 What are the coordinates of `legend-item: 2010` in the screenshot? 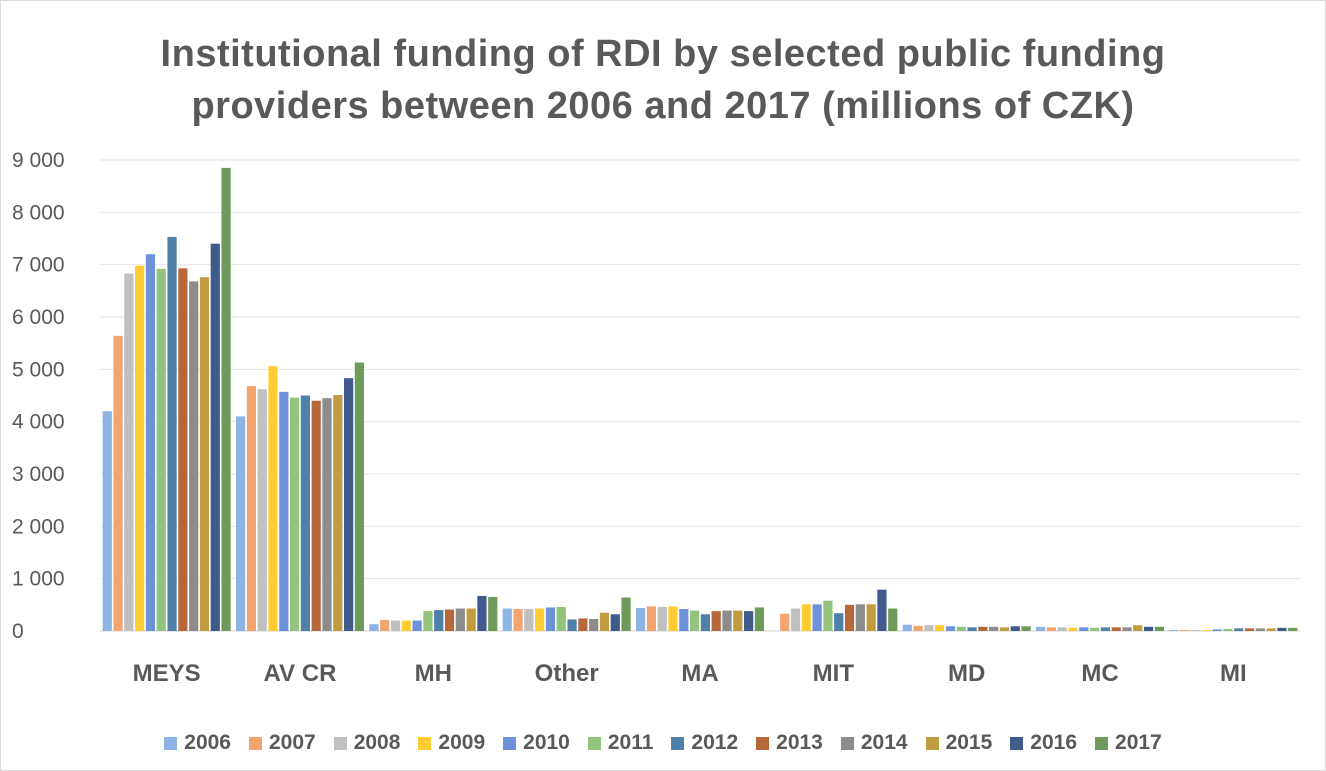 It's located at (536, 743).